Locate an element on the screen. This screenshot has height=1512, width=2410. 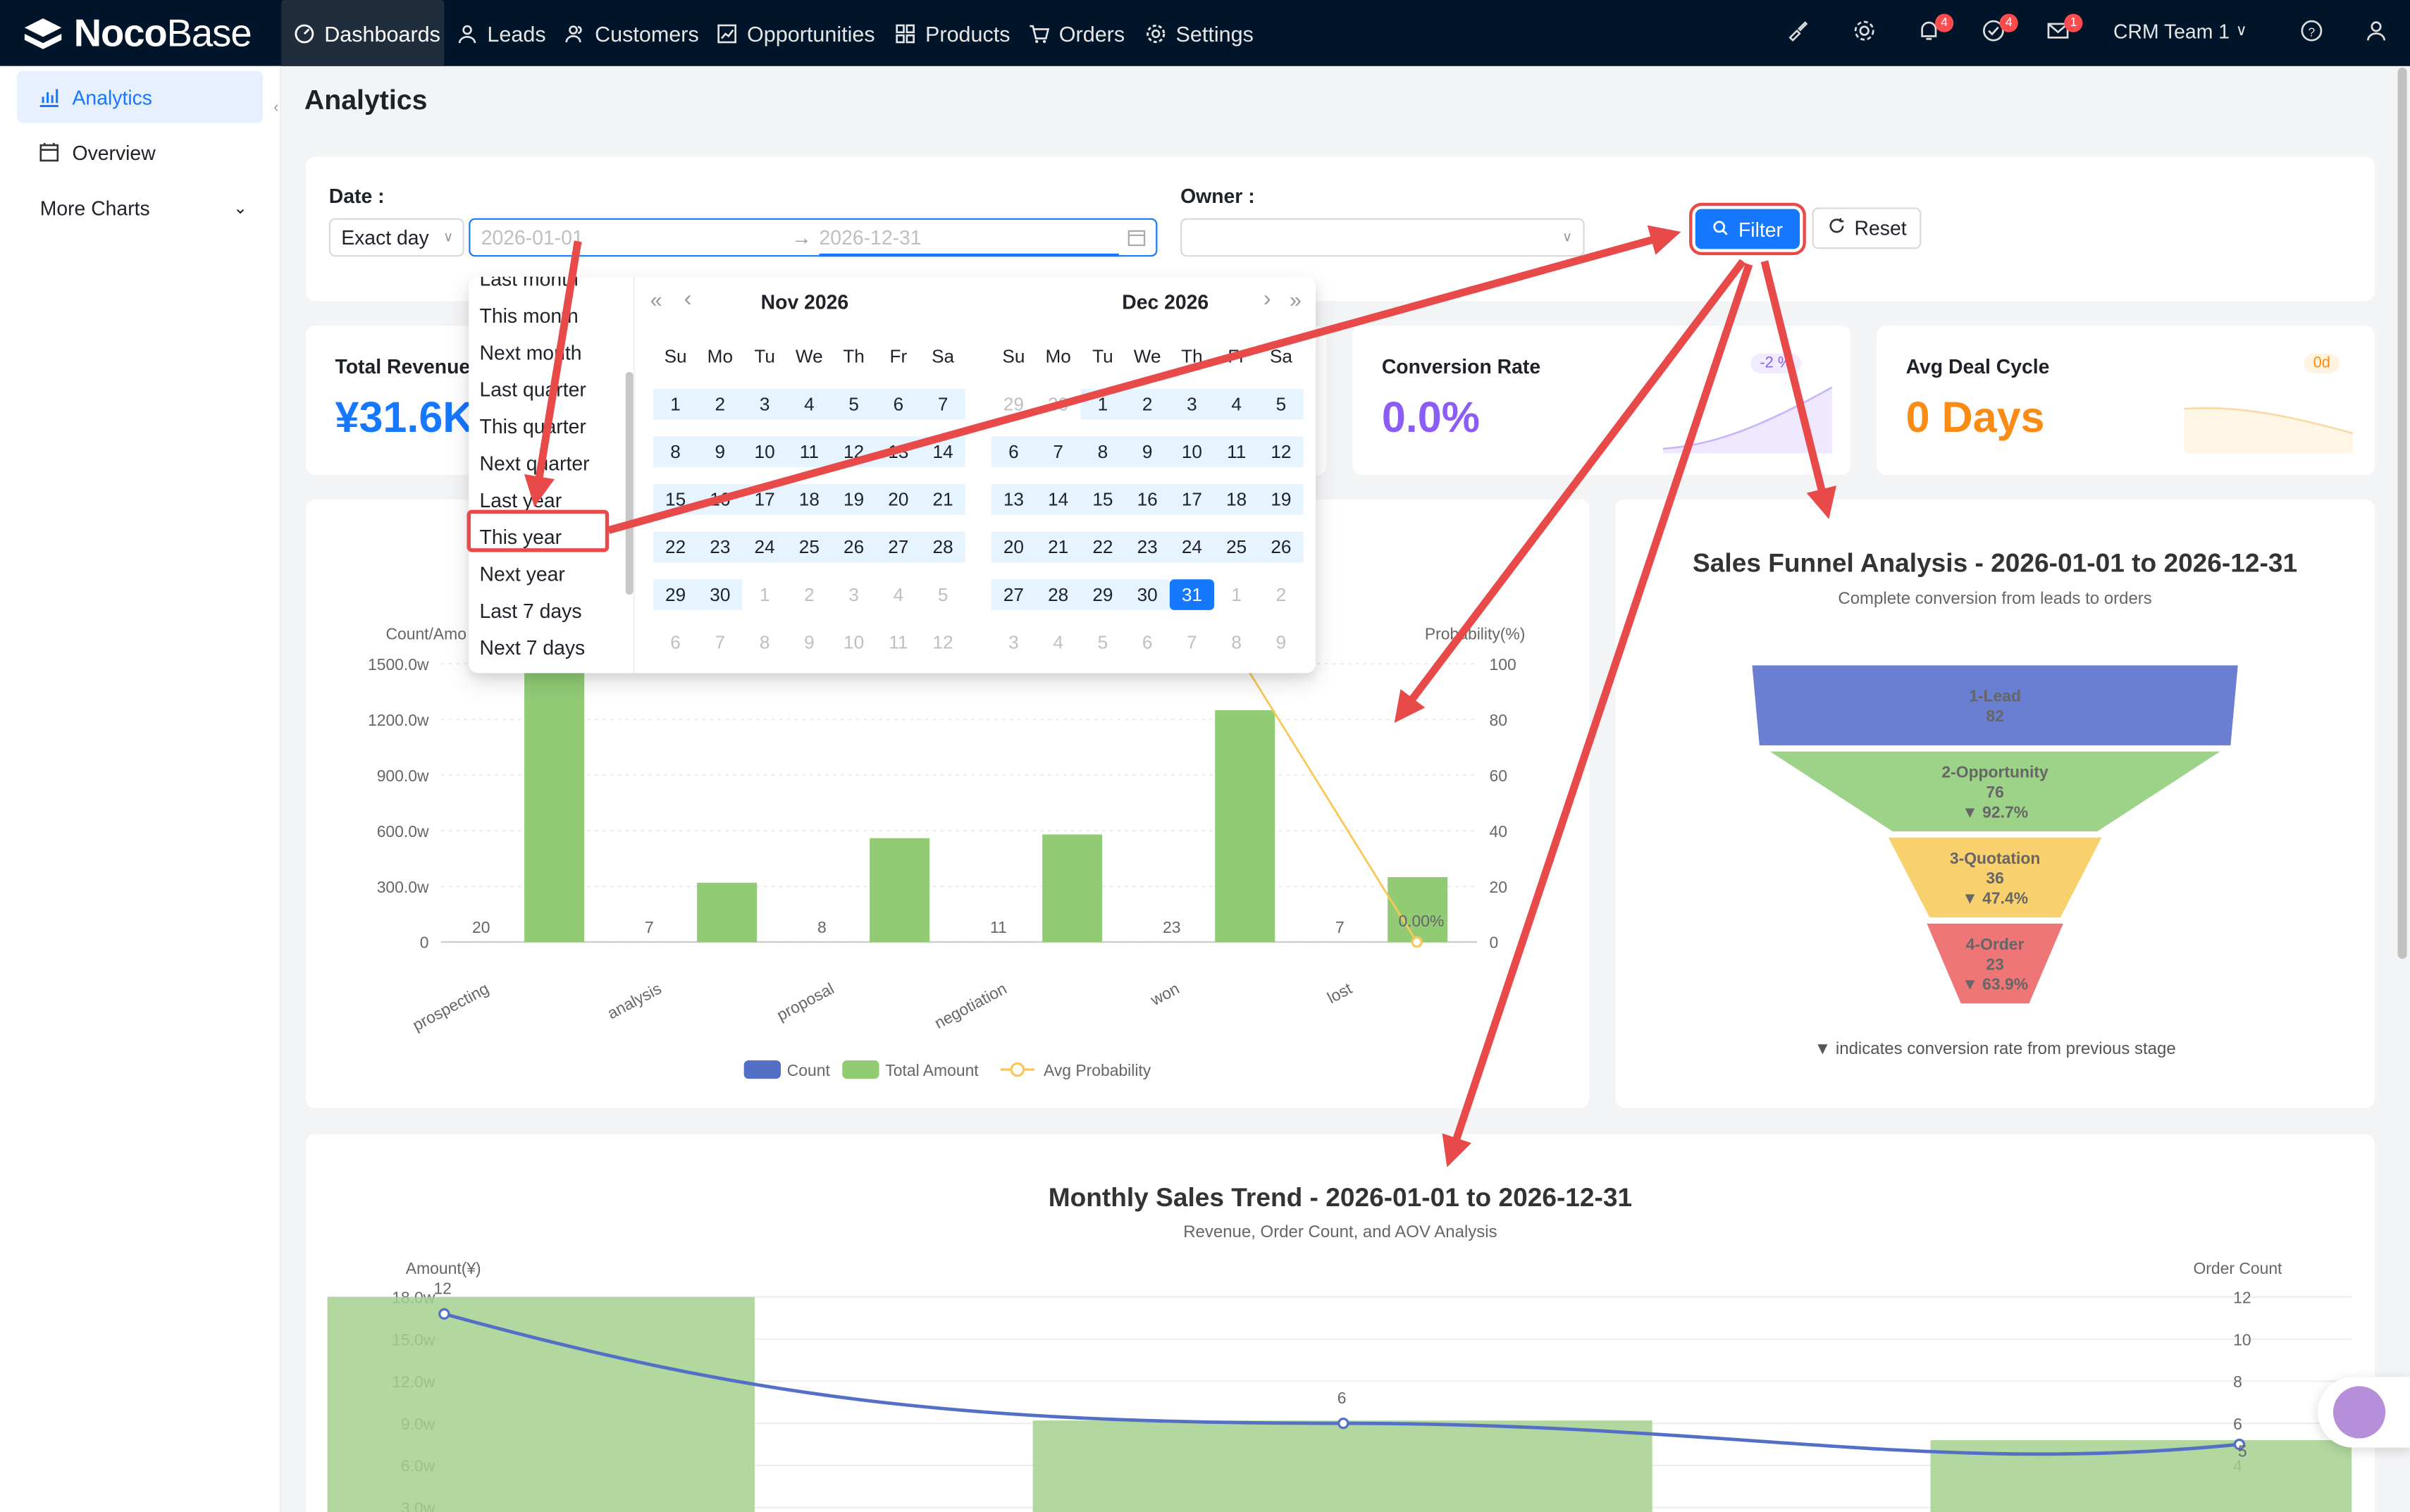
nav-item-dashboards: Dashboards is located at coordinates (363, 33).